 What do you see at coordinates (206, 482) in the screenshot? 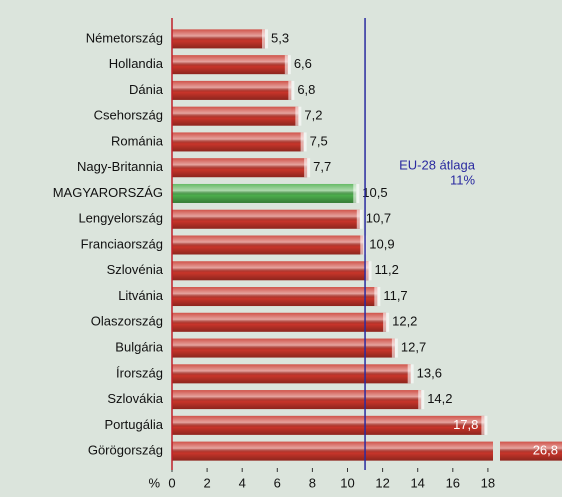
I see `x-tick-label: 2` at bounding box center [206, 482].